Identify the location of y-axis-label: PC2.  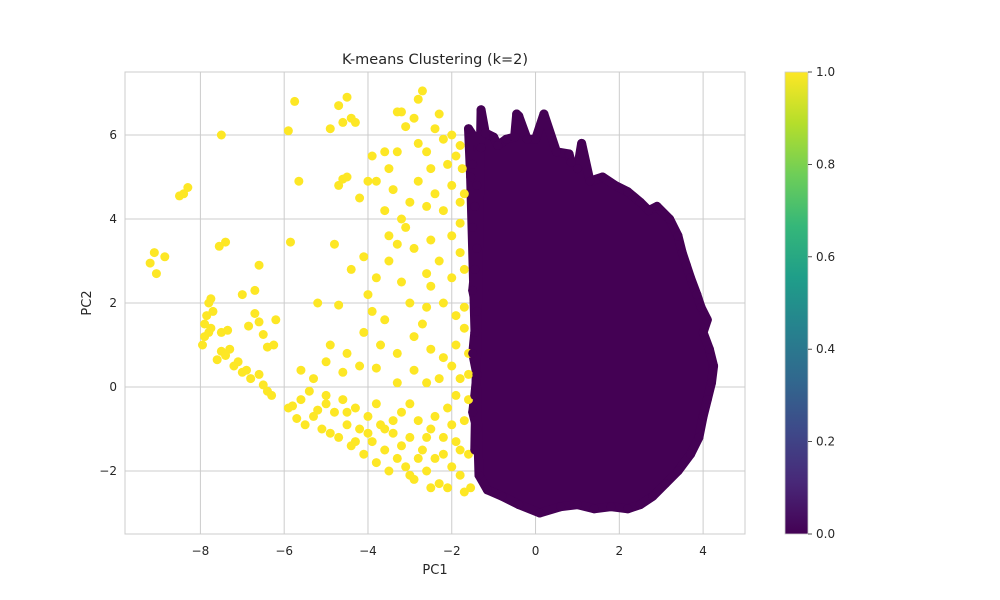
(87, 302).